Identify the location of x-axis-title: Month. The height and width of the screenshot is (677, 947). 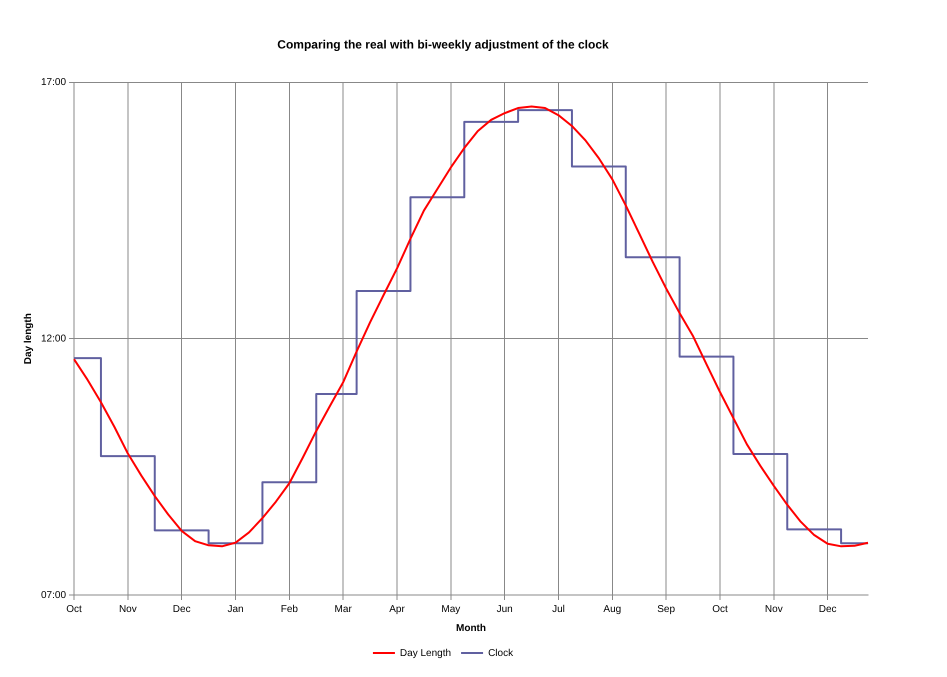
(471, 628).